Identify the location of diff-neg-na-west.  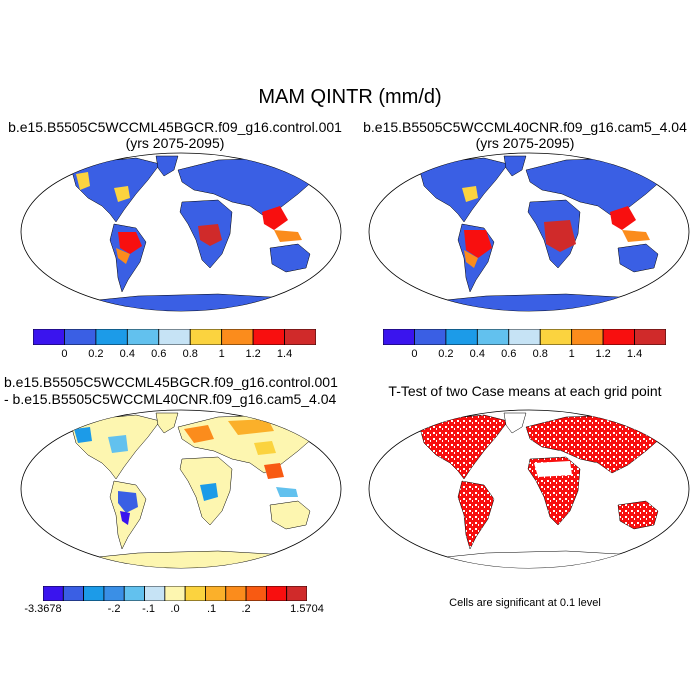
(83, 435).